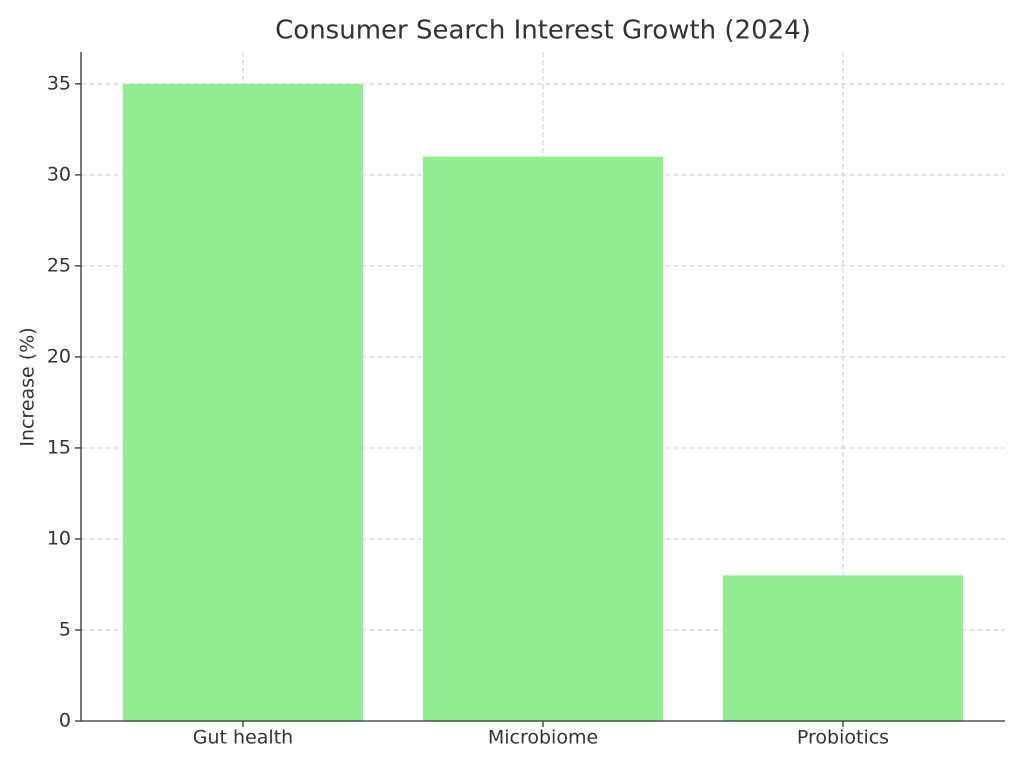  Describe the element at coordinates (243, 738) in the screenshot. I see `x-tick-label: Gut health` at that location.